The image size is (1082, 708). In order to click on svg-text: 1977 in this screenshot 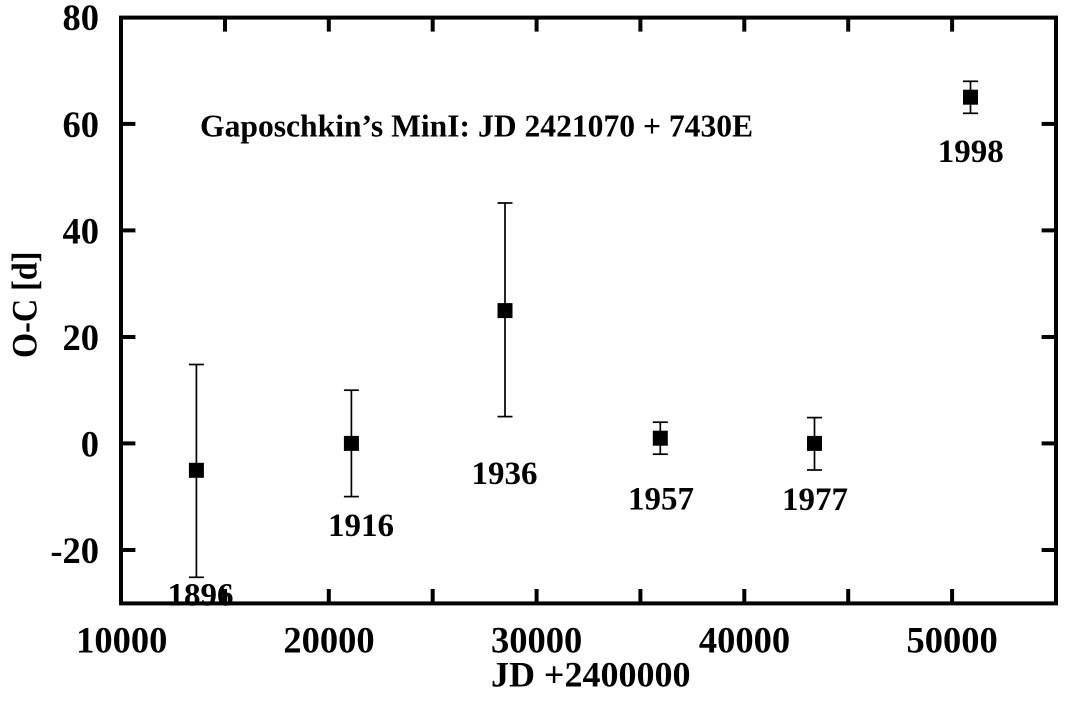, I will do `click(815, 500)`.